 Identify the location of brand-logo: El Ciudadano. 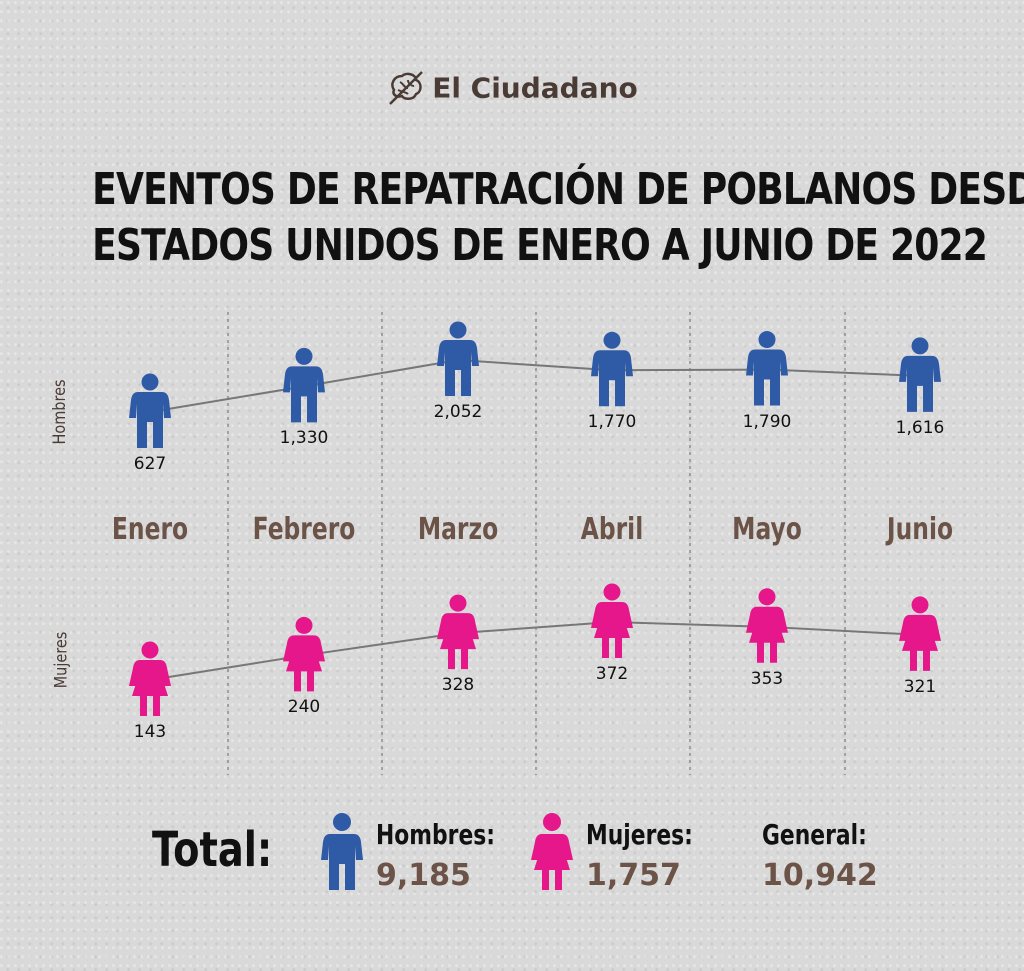
(512, 88).